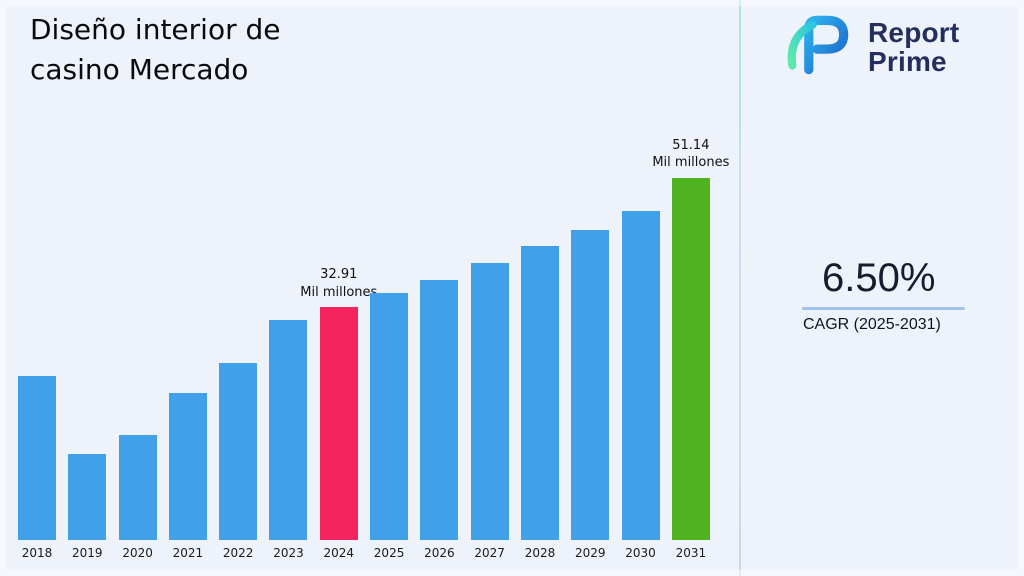  Describe the element at coordinates (187, 351) in the screenshot. I see `bar-group-2021: 2021` at that location.